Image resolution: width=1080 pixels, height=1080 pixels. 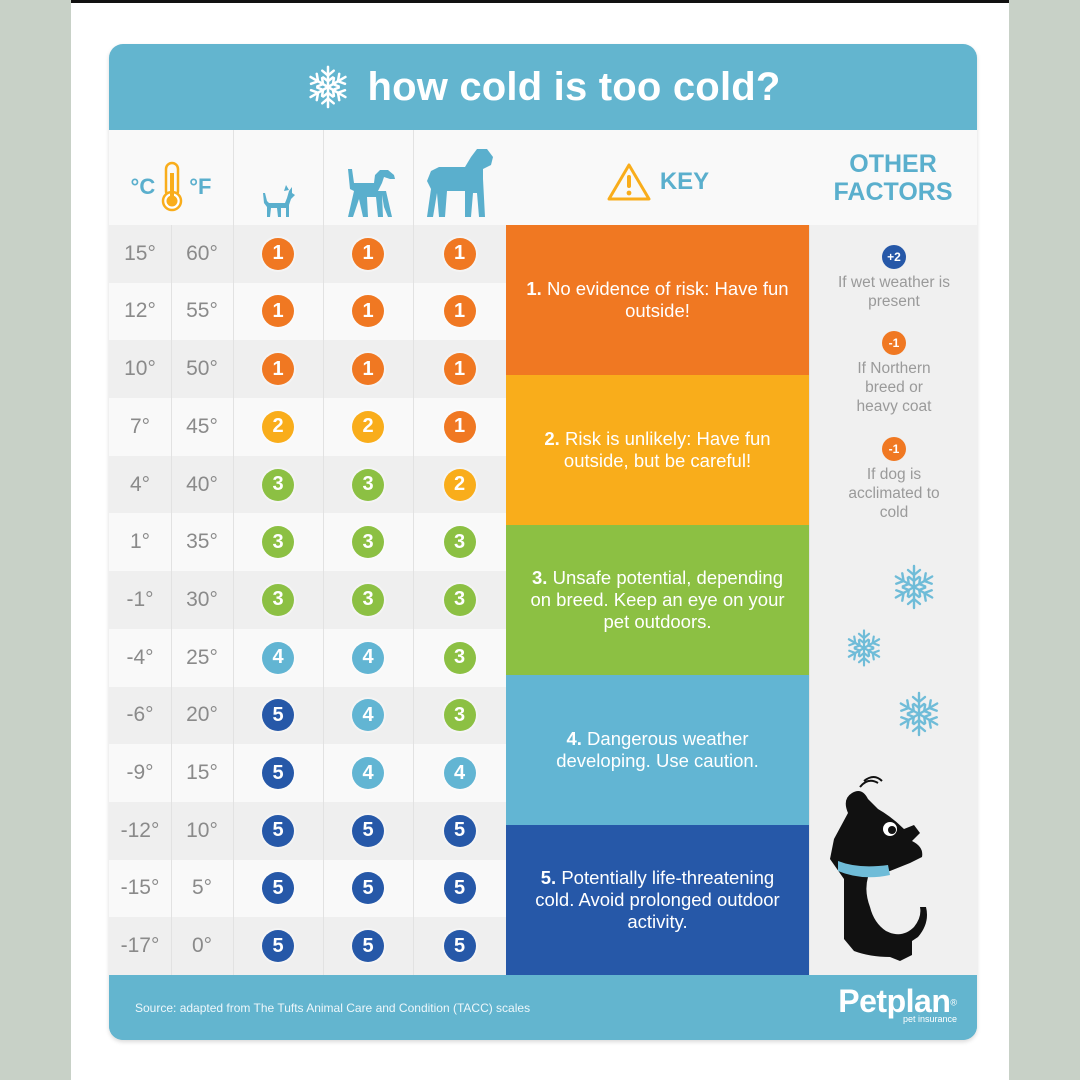 What do you see at coordinates (140, 657) in the screenshot?
I see `celsius-value: -4°` at bounding box center [140, 657].